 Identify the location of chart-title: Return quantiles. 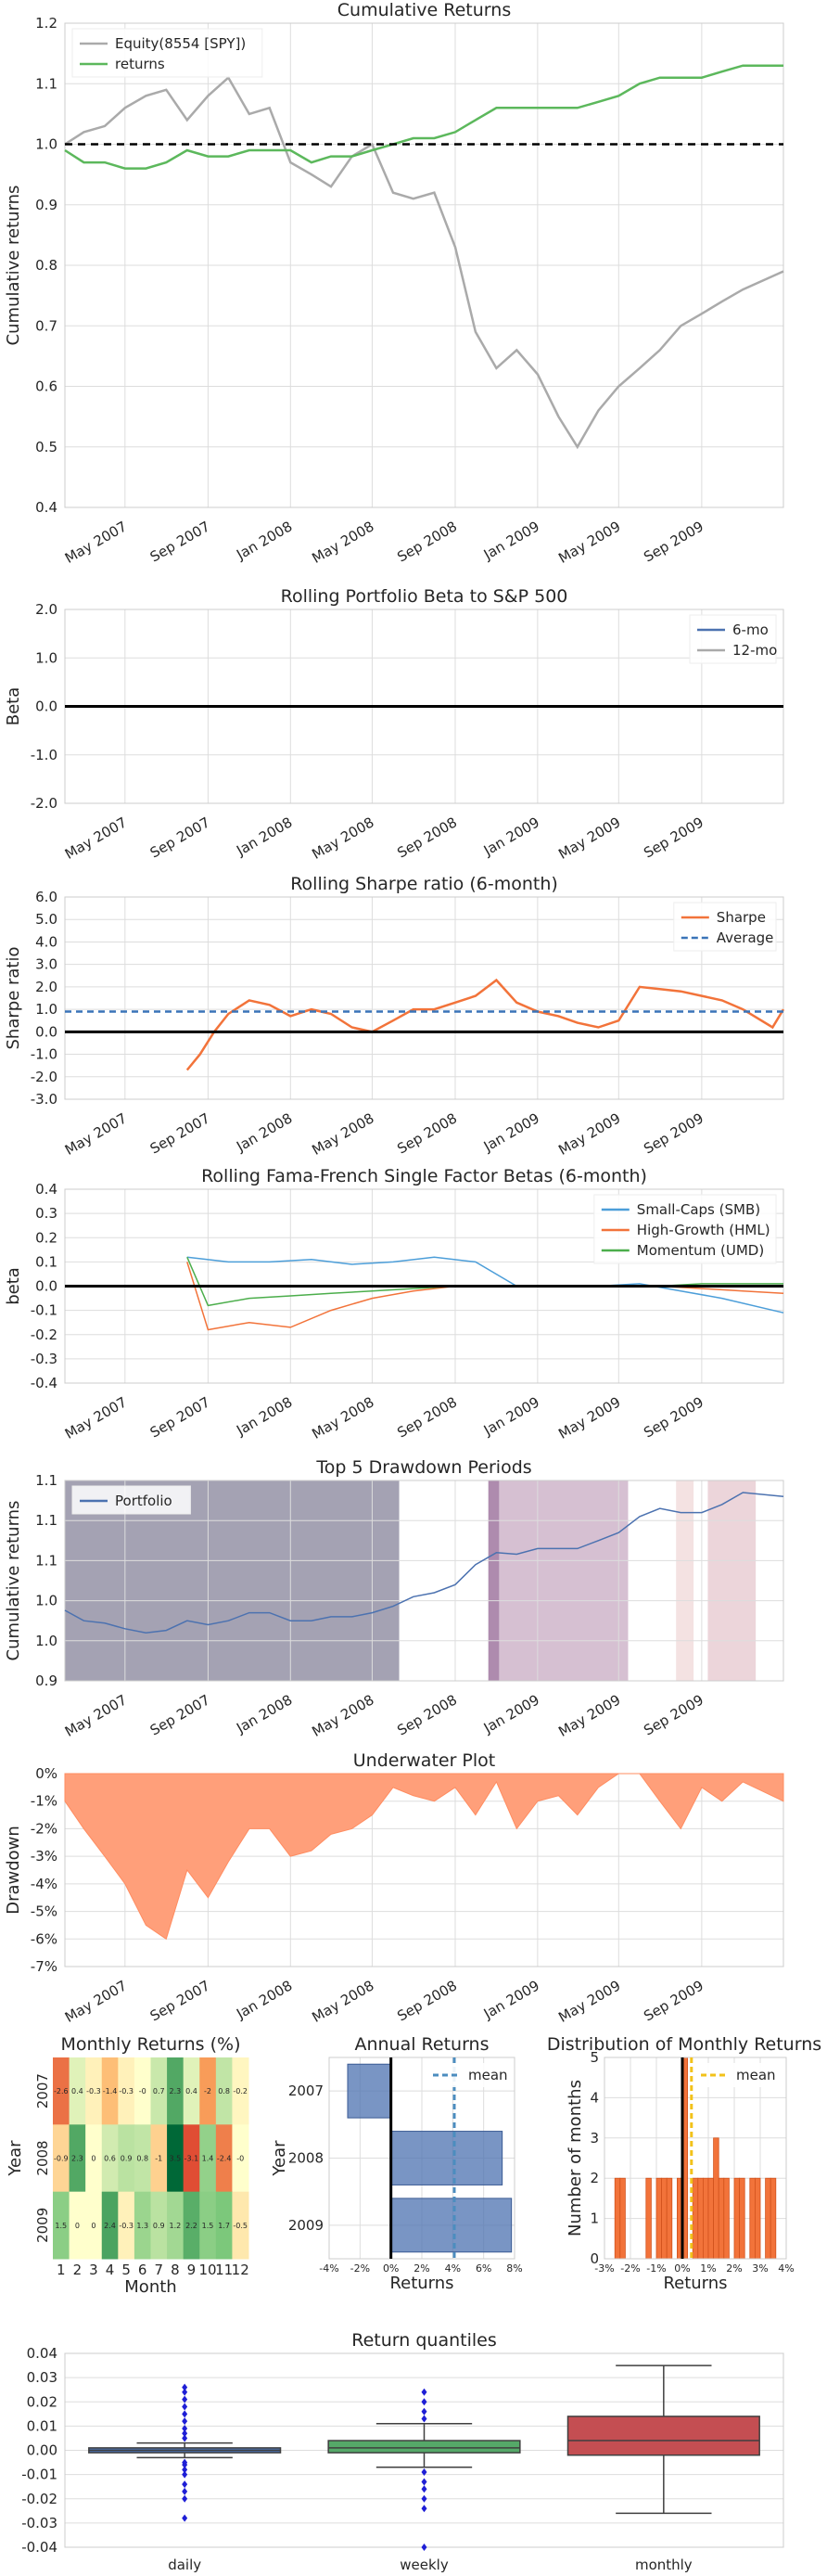
(423, 2340).